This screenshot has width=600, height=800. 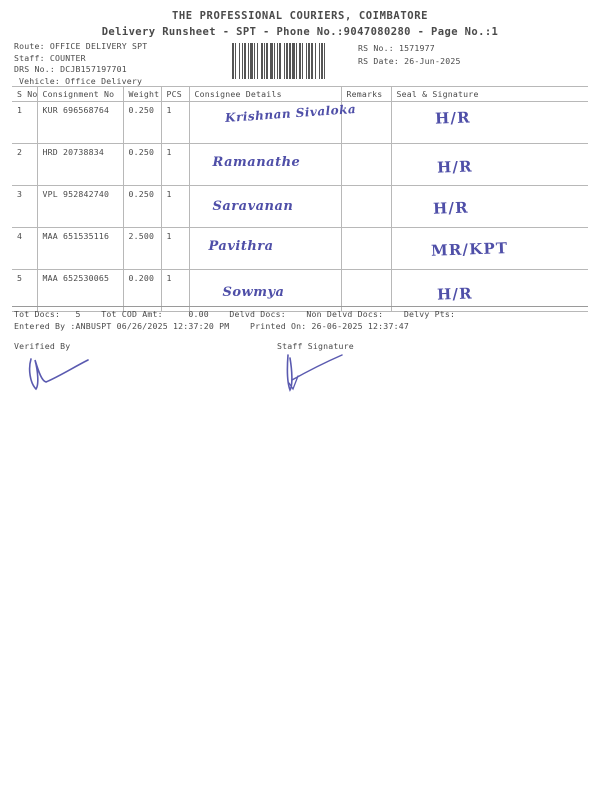 I want to click on col-header-seal-signature: Seal & Signature, so click(x=489, y=94).